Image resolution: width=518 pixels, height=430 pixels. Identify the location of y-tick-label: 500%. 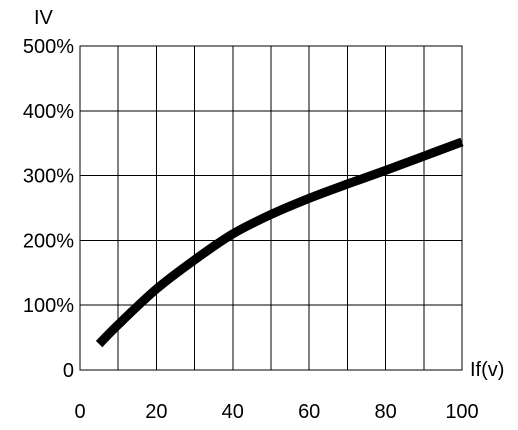
(48, 47).